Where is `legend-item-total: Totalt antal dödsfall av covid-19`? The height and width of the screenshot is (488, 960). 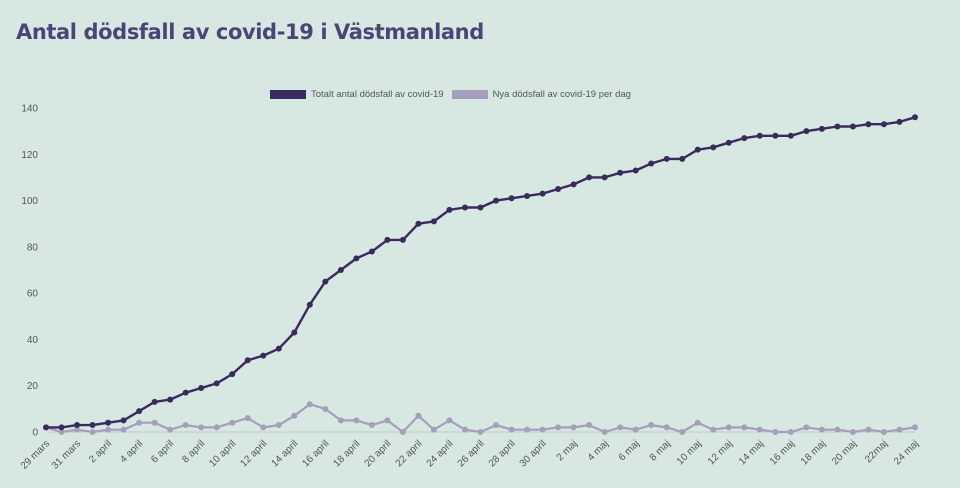 legend-item-total: Totalt antal dödsfall av covid-19 is located at coordinates (357, 94).